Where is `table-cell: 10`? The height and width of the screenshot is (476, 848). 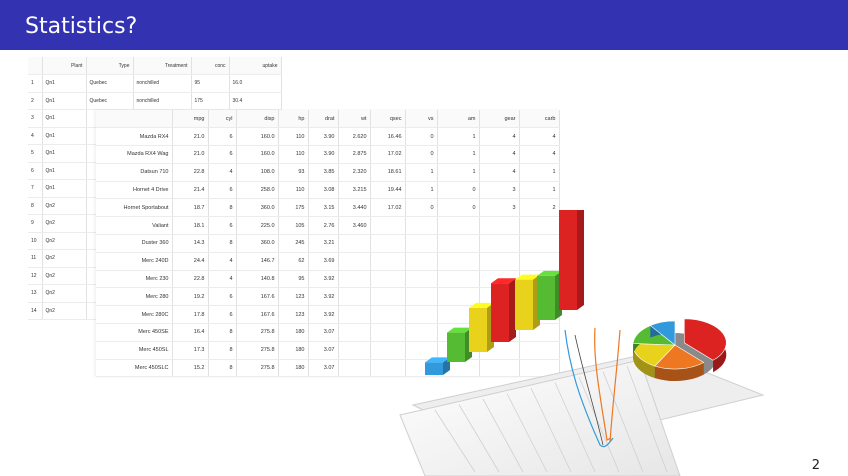
table-cell: 10 is located at coordinates (35, 241).